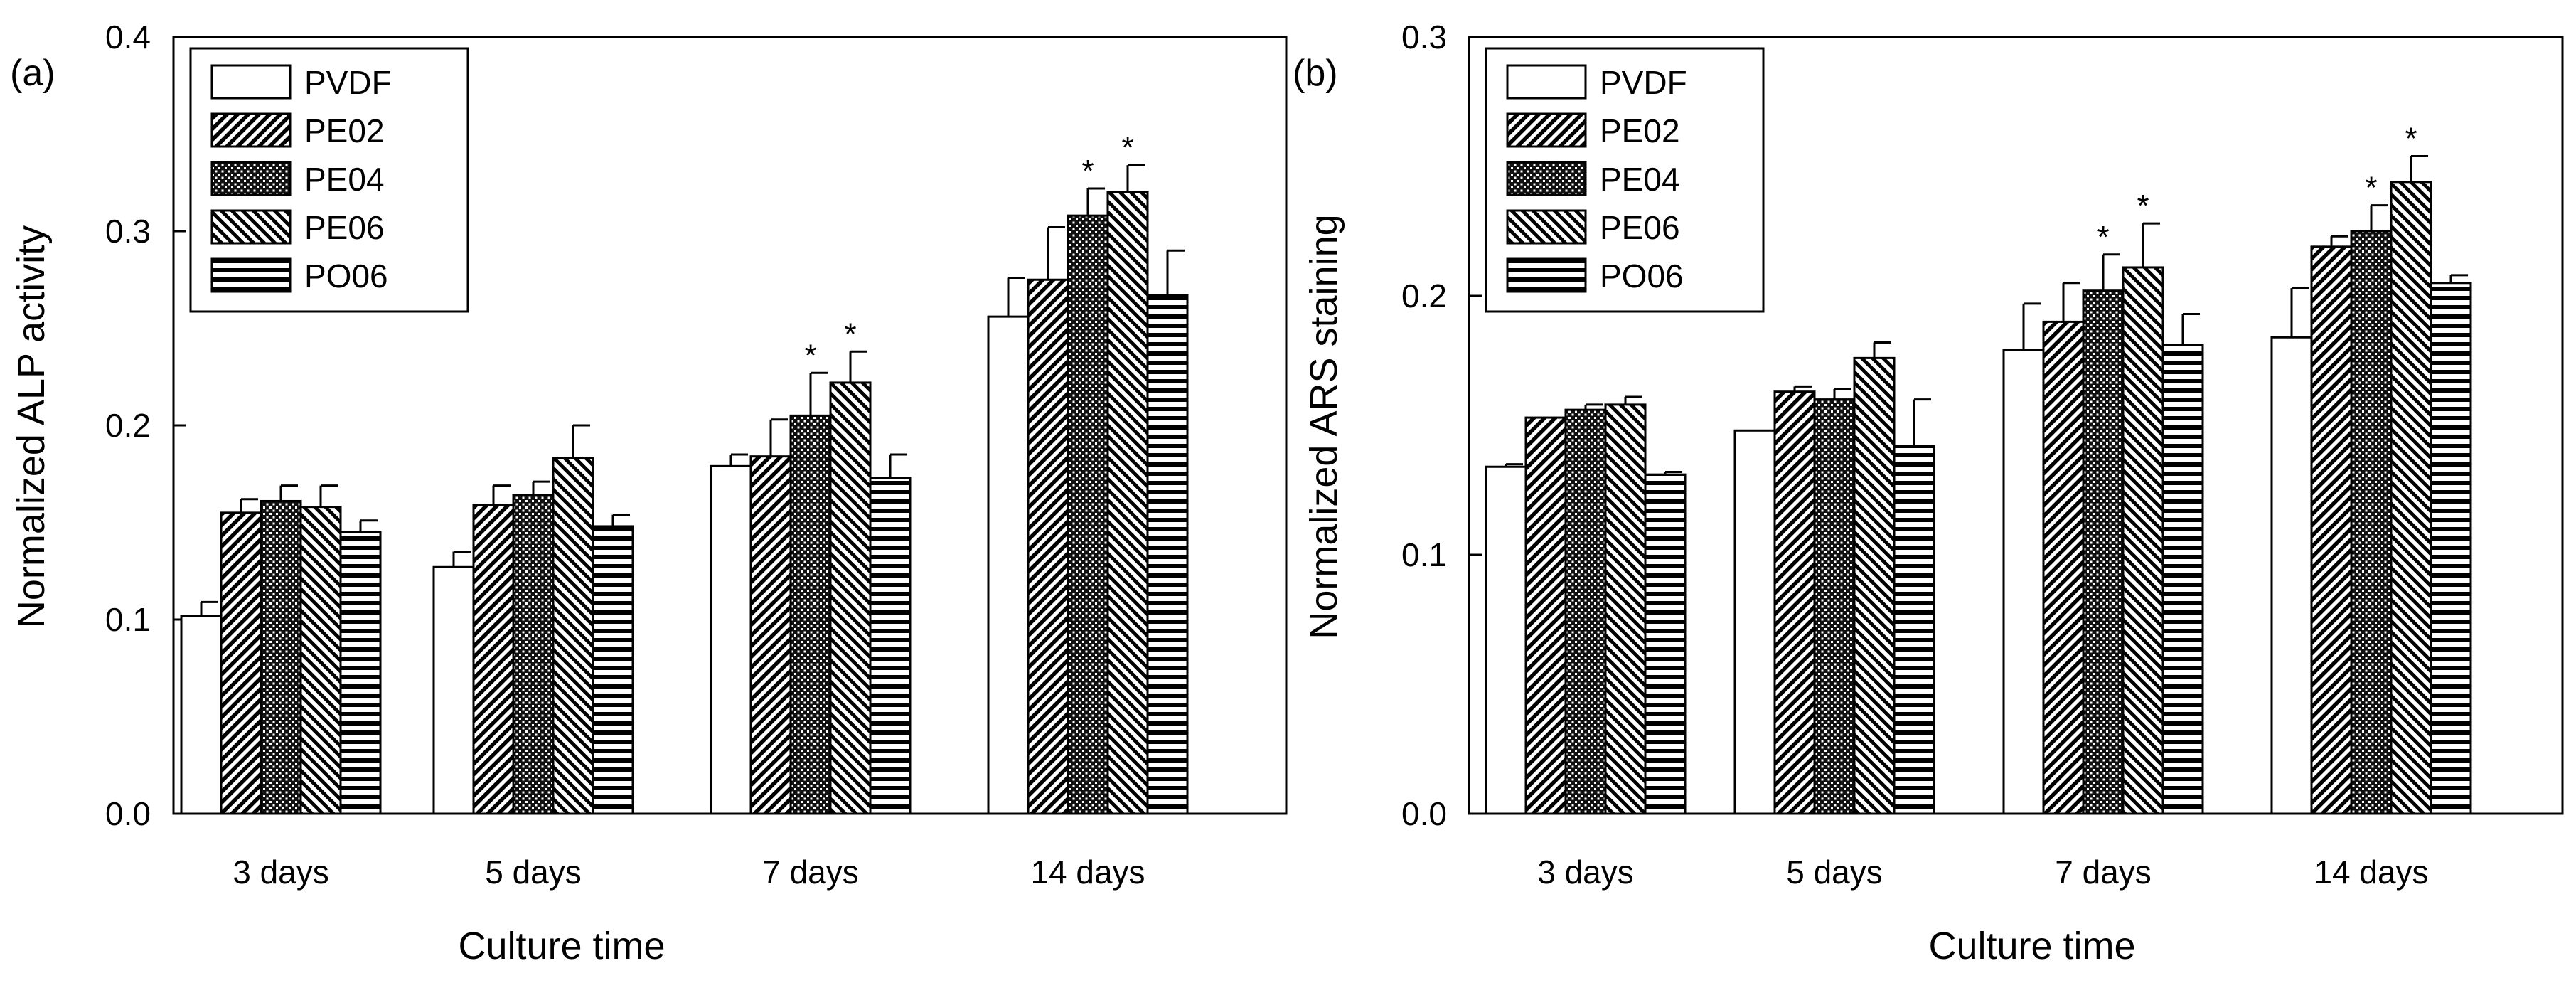 The width and height of the screenshot is (2576, 983). What do you see at coordinates (1834, 872) in the screenshot?
I see `x-category-label: 5 days` at bounding box center [1834, 872].